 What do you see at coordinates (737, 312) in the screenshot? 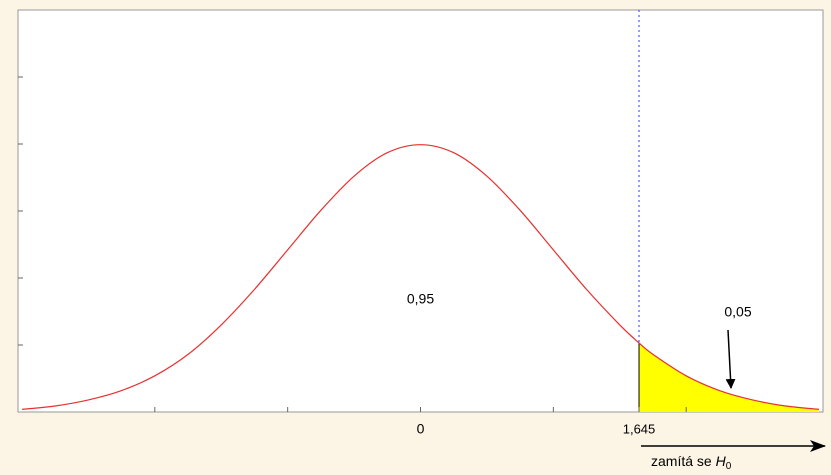
I see `area-label: 0,05` at bounding box center [737, 312].